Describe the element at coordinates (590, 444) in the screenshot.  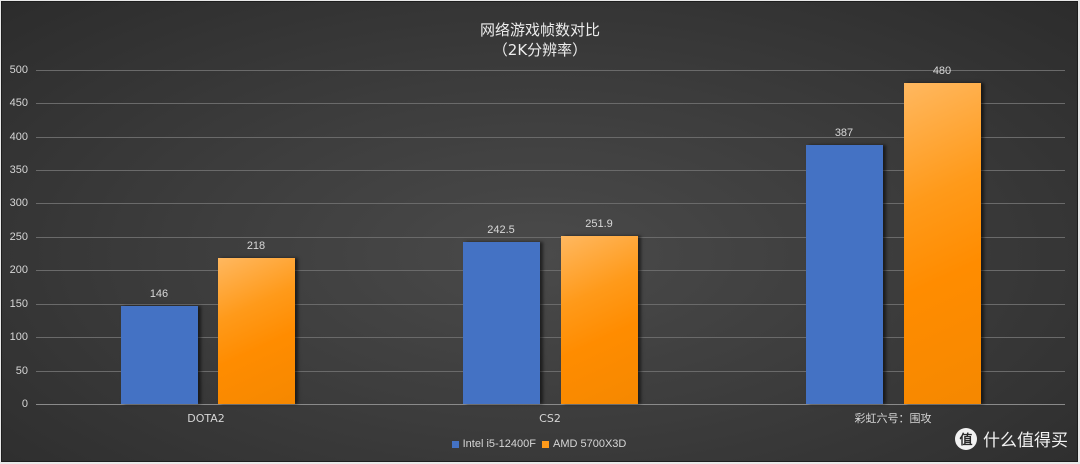
I see `legend-label-amd: AMD 5700X3D` at that location.